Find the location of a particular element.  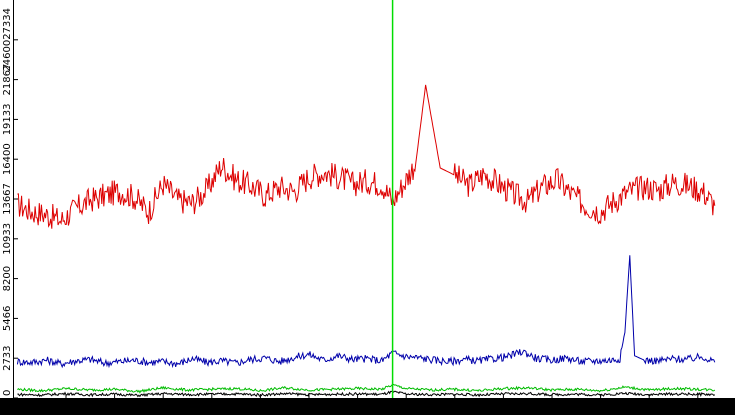

x-tick-label: 14:11 is located at coordinates (552, 409).